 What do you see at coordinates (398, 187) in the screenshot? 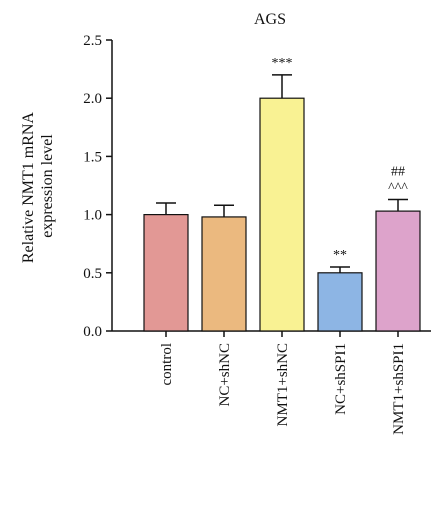
I see `significance-label-4-0: ^^^` at bounding box center [398, 187].